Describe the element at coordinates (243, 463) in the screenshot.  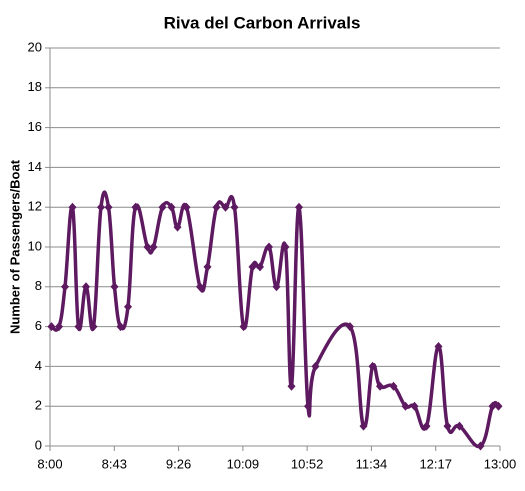
I see `x-tick-label: 10:09` at that location.